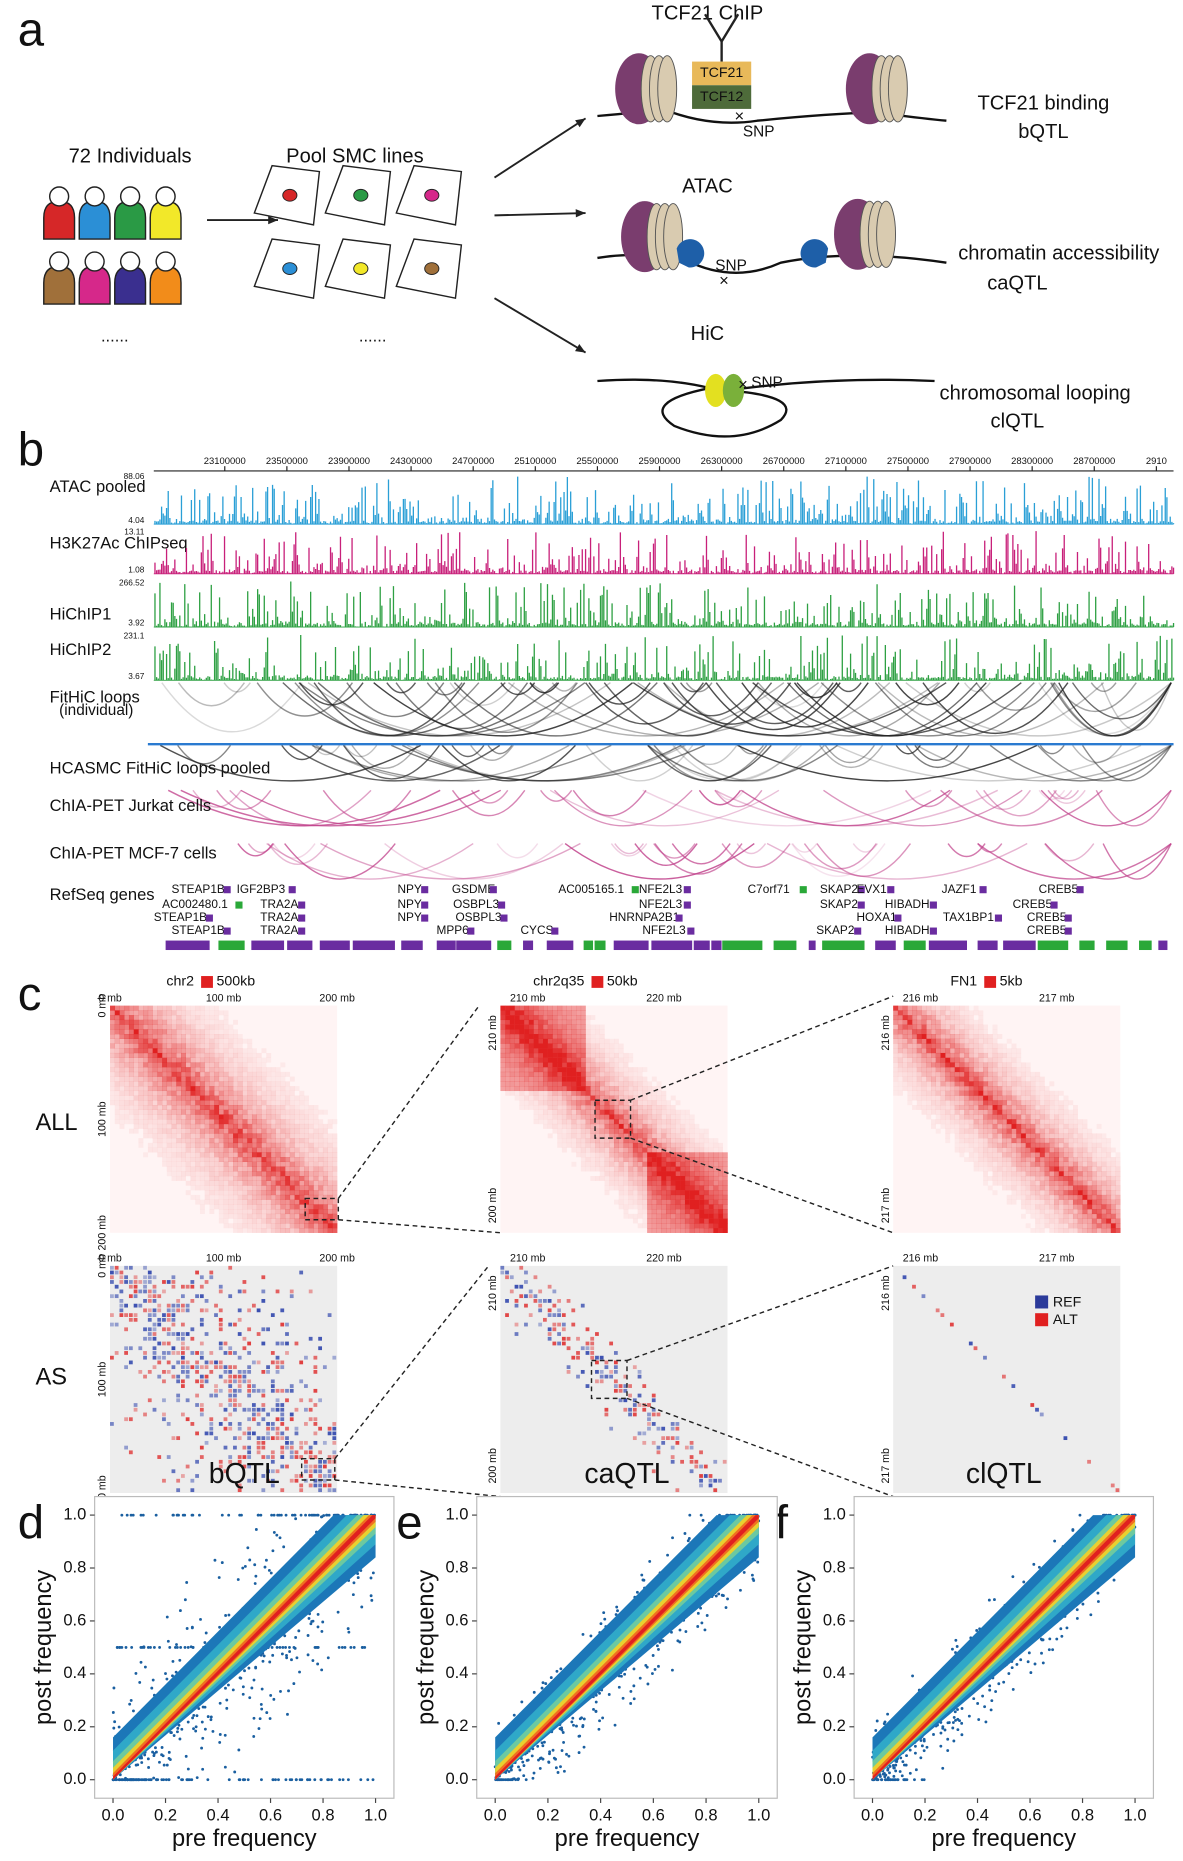 The height and width of the screenshot is (1861, 1183). What do you see at coordinates (1094, 461) in the screenshot?
I see `coord-label: 28700000` at bounding box center [1094, 461].